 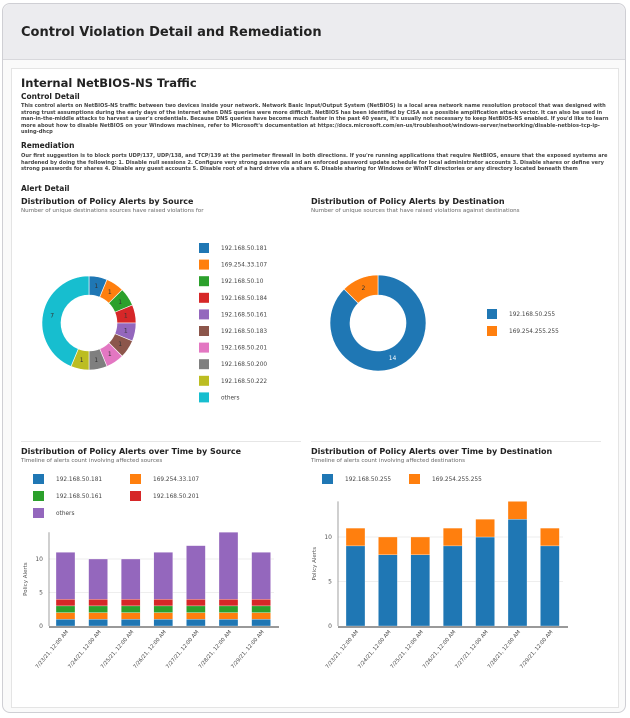 What do you see at coordinates (45, 188) in the screenshot?
I see `alert-detail-heading: Alert Detail` at bounding box center [45, 188].